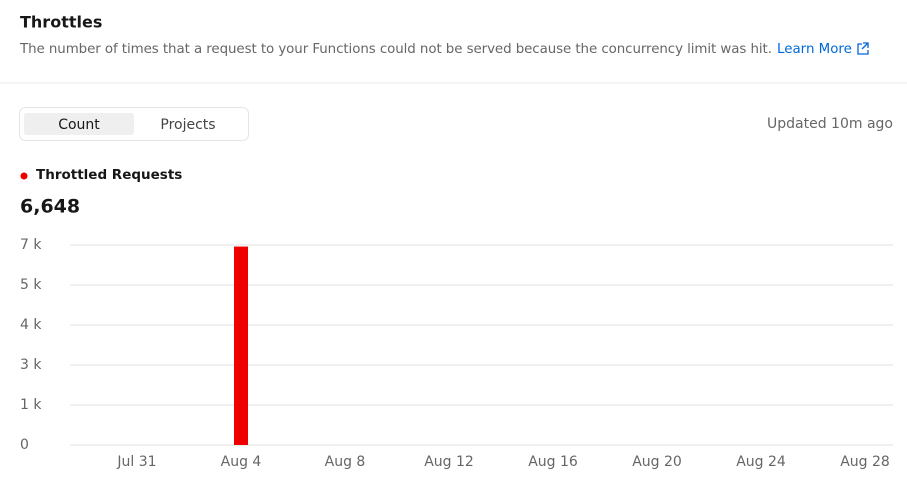  I want to click on tab: Count, so click(79, 125).